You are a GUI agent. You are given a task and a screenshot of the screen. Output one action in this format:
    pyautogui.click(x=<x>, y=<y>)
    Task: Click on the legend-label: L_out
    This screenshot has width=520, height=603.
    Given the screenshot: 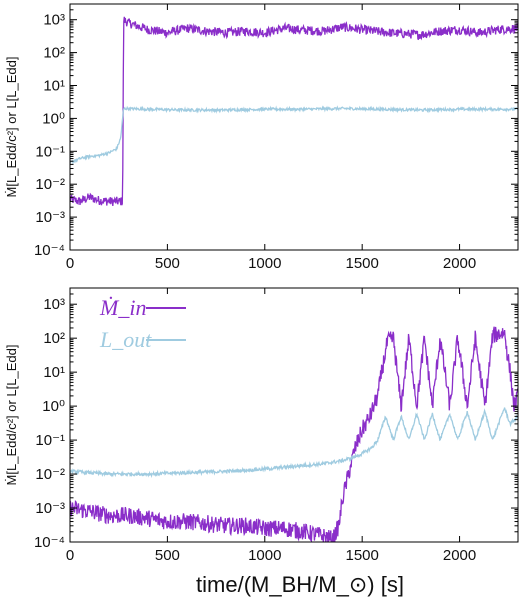 What is the action you would take?
    pyautogui.click(x=125, y=339)
    